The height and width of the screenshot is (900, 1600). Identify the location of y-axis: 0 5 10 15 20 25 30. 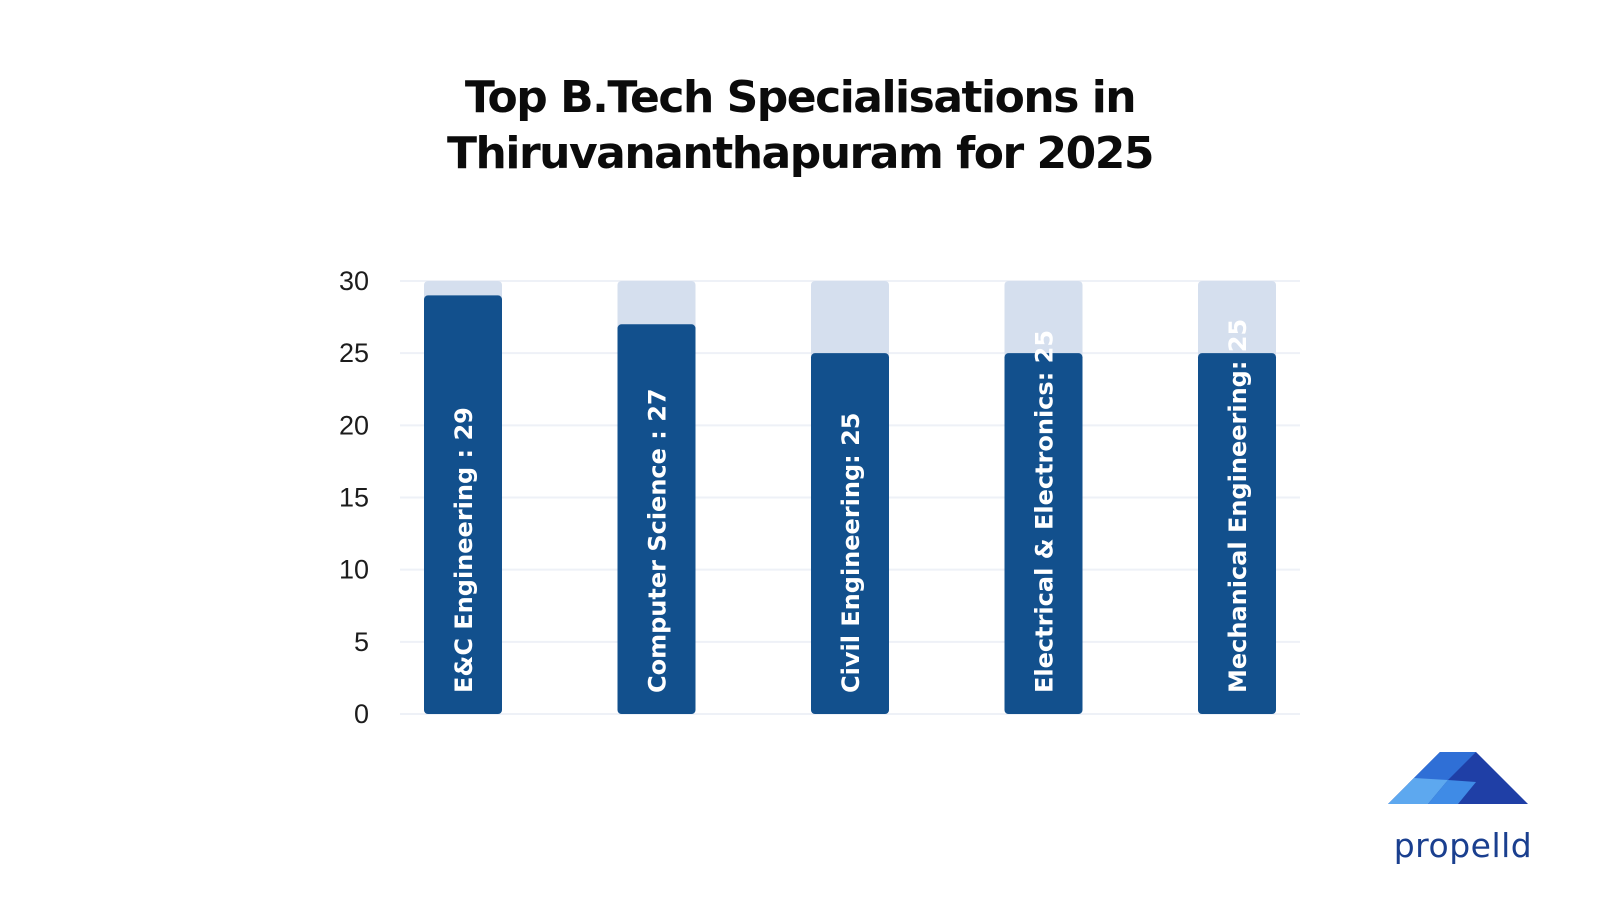
(354, 497).